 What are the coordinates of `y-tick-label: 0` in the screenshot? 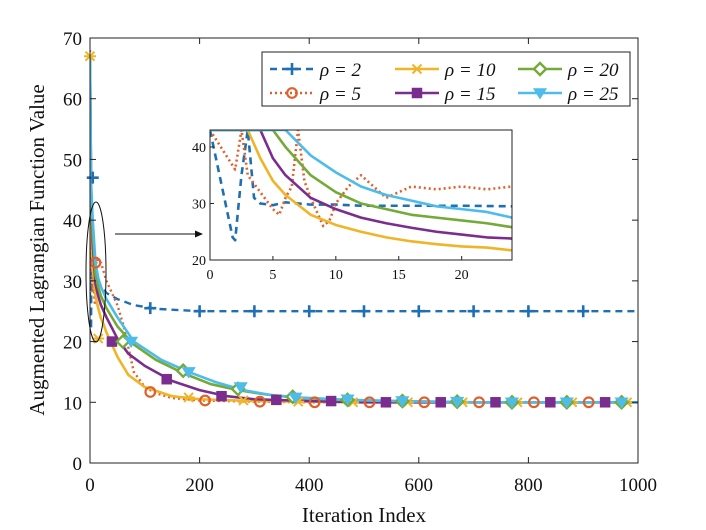 It's located at (78, 464).